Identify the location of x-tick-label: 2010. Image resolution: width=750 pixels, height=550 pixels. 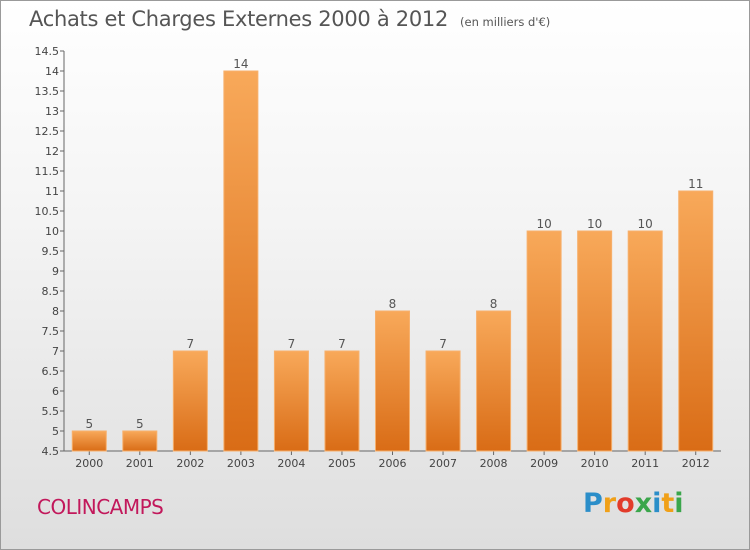
(595, 463).